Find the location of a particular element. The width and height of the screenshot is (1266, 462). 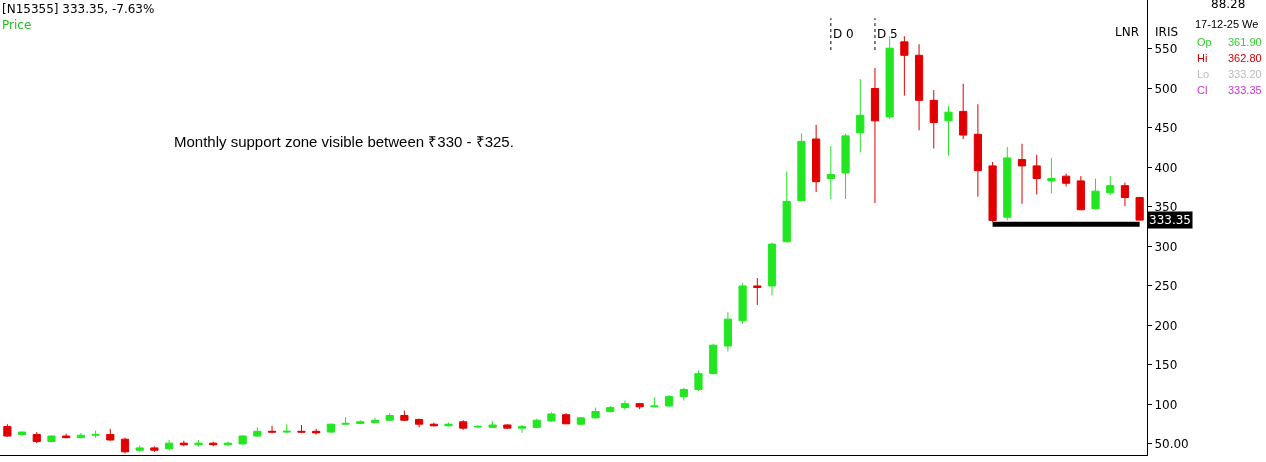

text: 362.80 is located at coordinates (1245, 58).